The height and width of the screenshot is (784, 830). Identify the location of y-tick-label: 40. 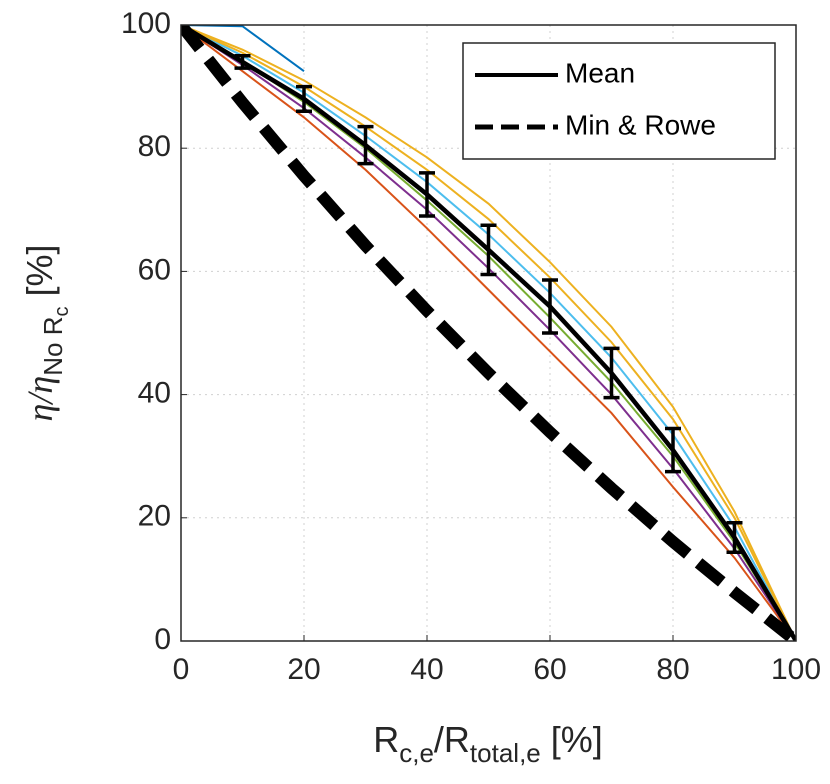
(154, 393).